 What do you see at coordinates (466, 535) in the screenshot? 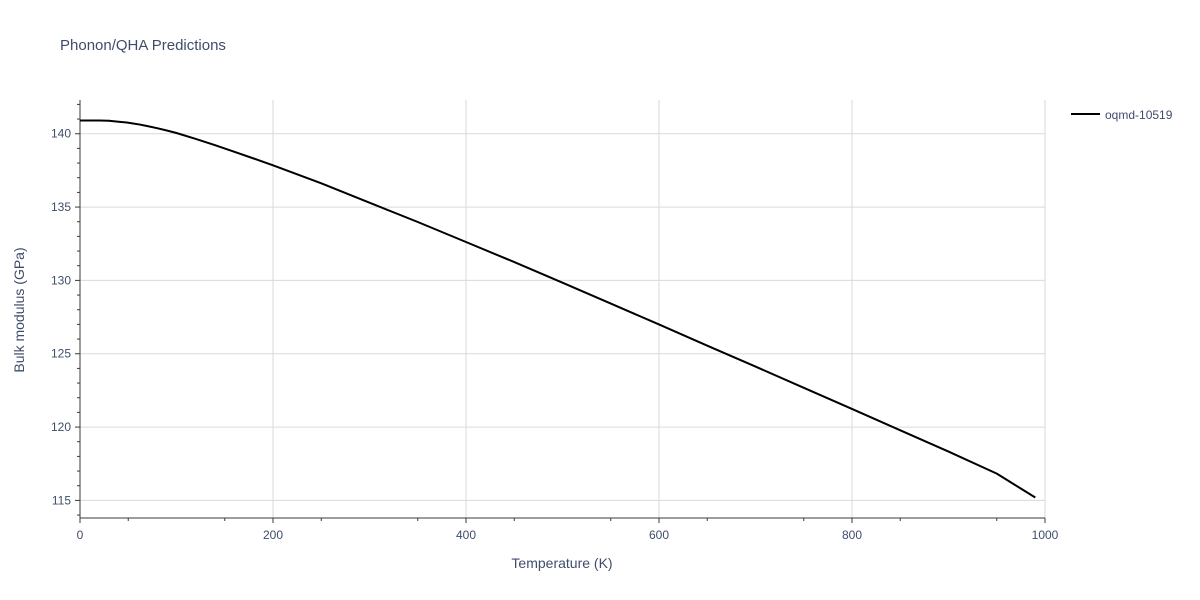
I see `x-tick-label: 400` at bounding box center [466, 535].